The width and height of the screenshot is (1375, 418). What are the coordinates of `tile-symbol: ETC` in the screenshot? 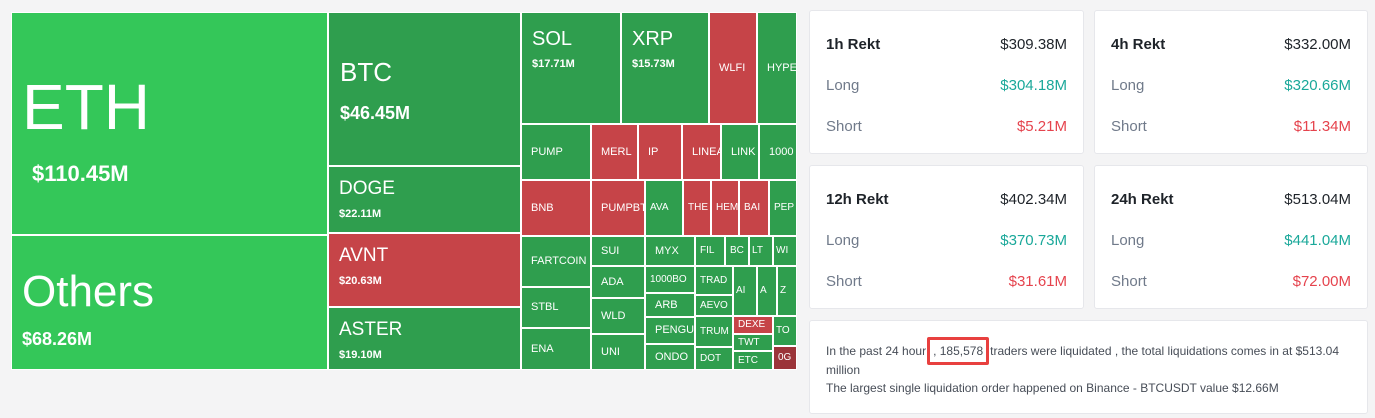 It's located at (748, 360).